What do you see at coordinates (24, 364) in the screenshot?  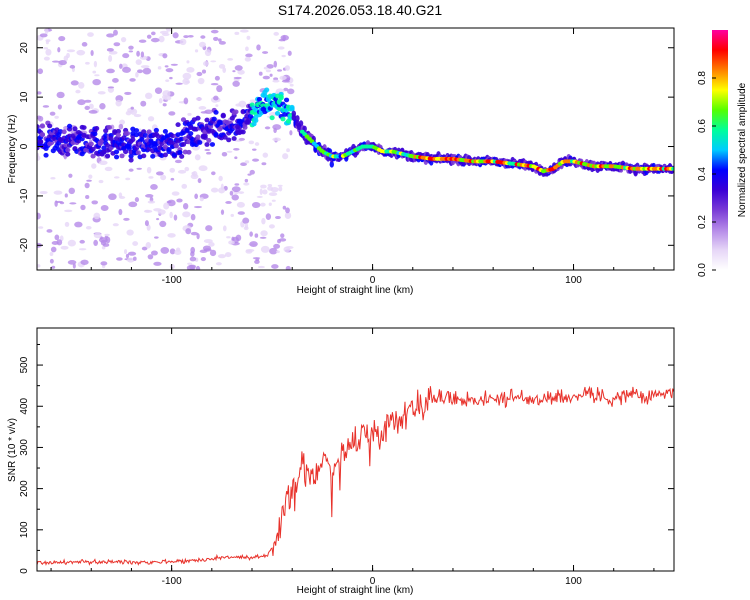 I see `y-tick-label: 500` at bounding box center [24, 364].